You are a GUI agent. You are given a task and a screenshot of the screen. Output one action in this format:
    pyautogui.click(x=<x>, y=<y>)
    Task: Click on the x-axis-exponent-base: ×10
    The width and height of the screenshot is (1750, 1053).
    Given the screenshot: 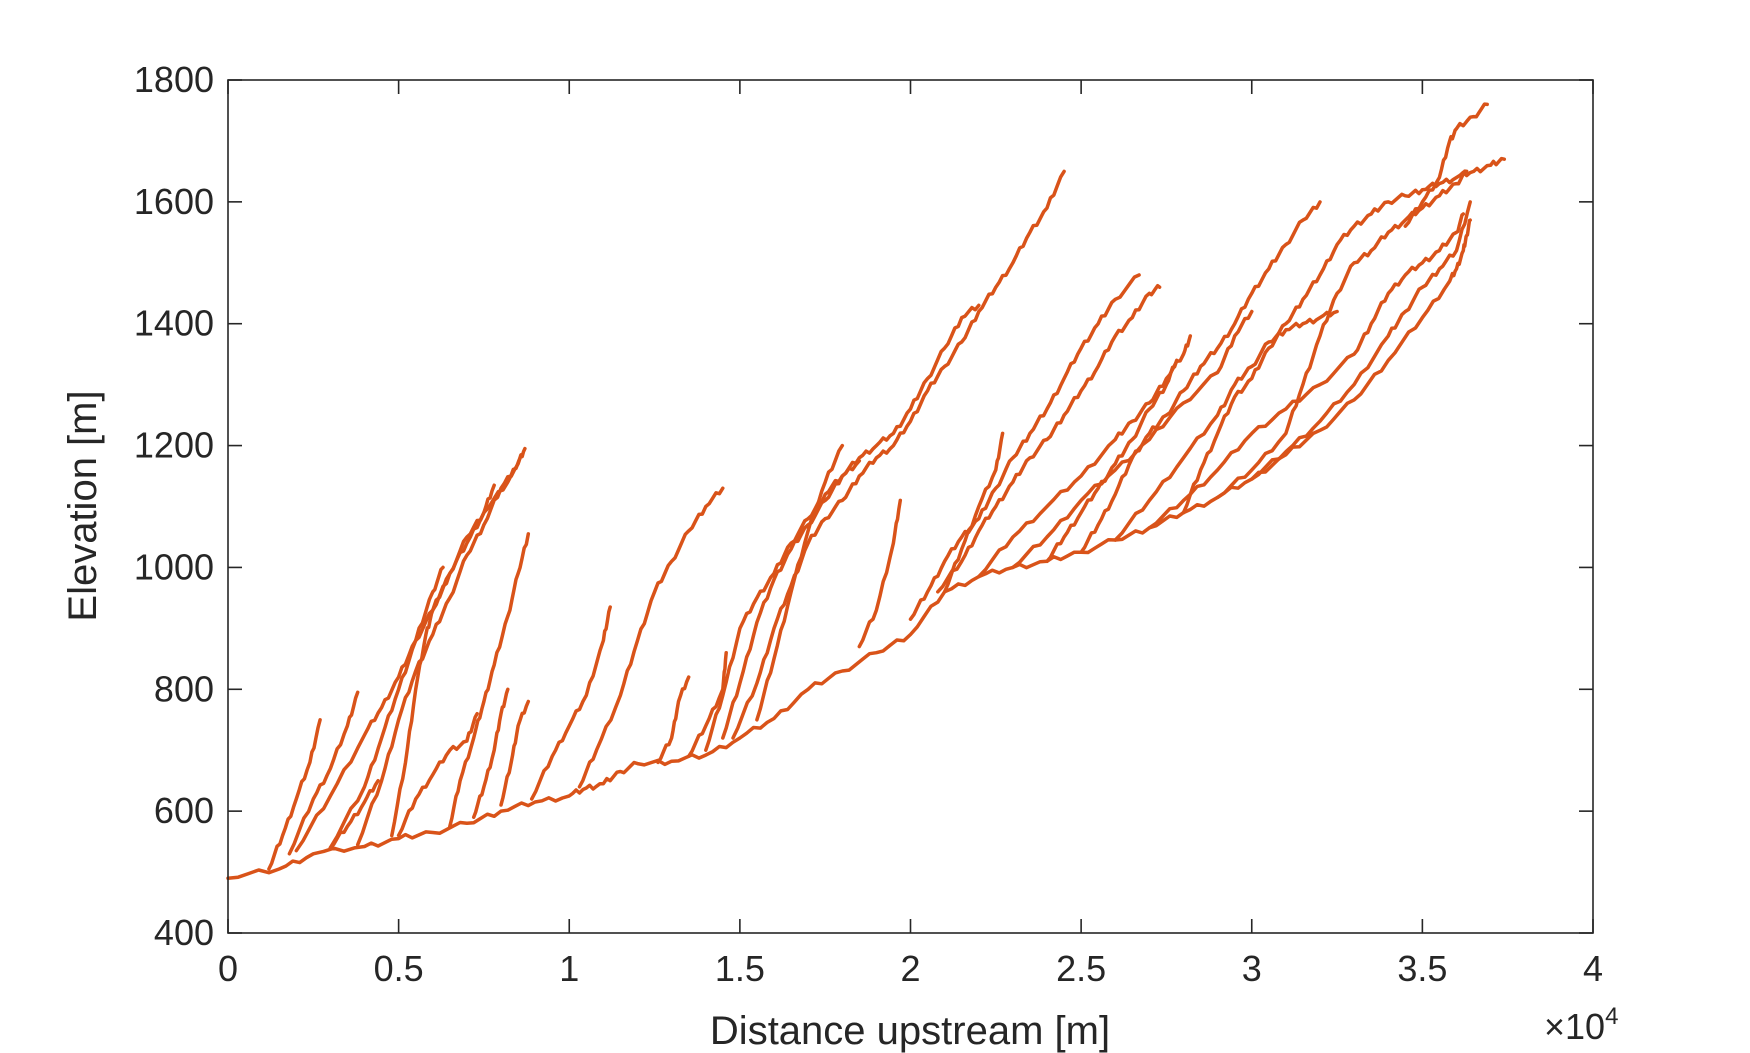 What is the action you would take?
    pyautogui.click(x=1574, y=1026)
    